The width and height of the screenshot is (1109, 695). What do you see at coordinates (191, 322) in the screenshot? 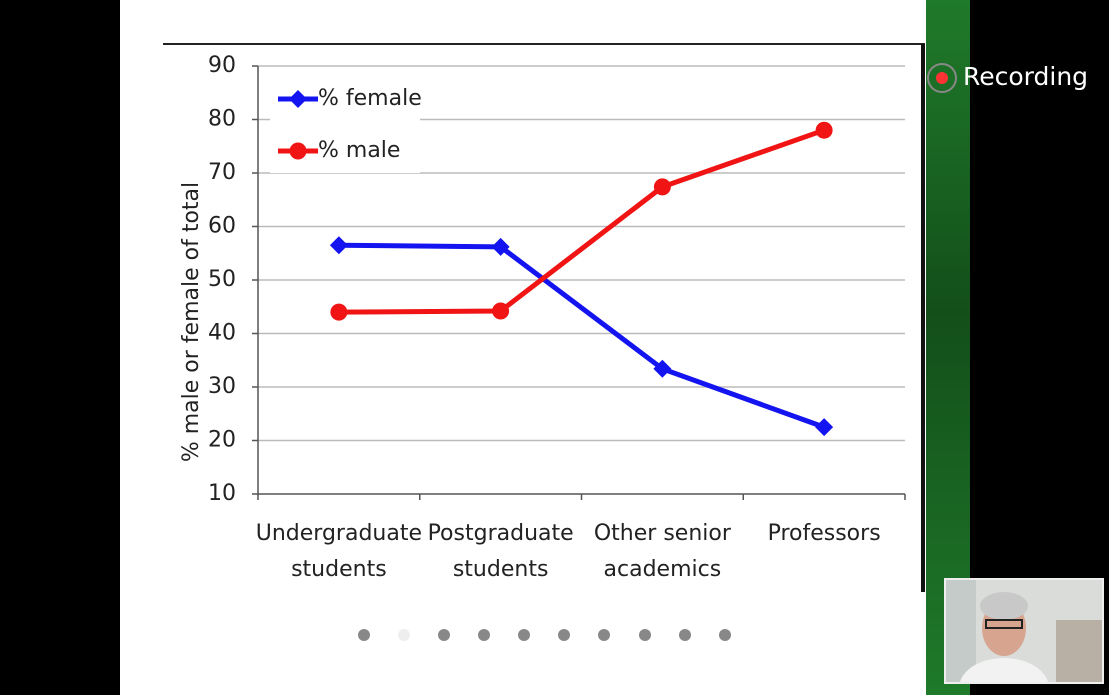
I see `y-axis-label: % male or female of total` at bounding box center [191, 322].